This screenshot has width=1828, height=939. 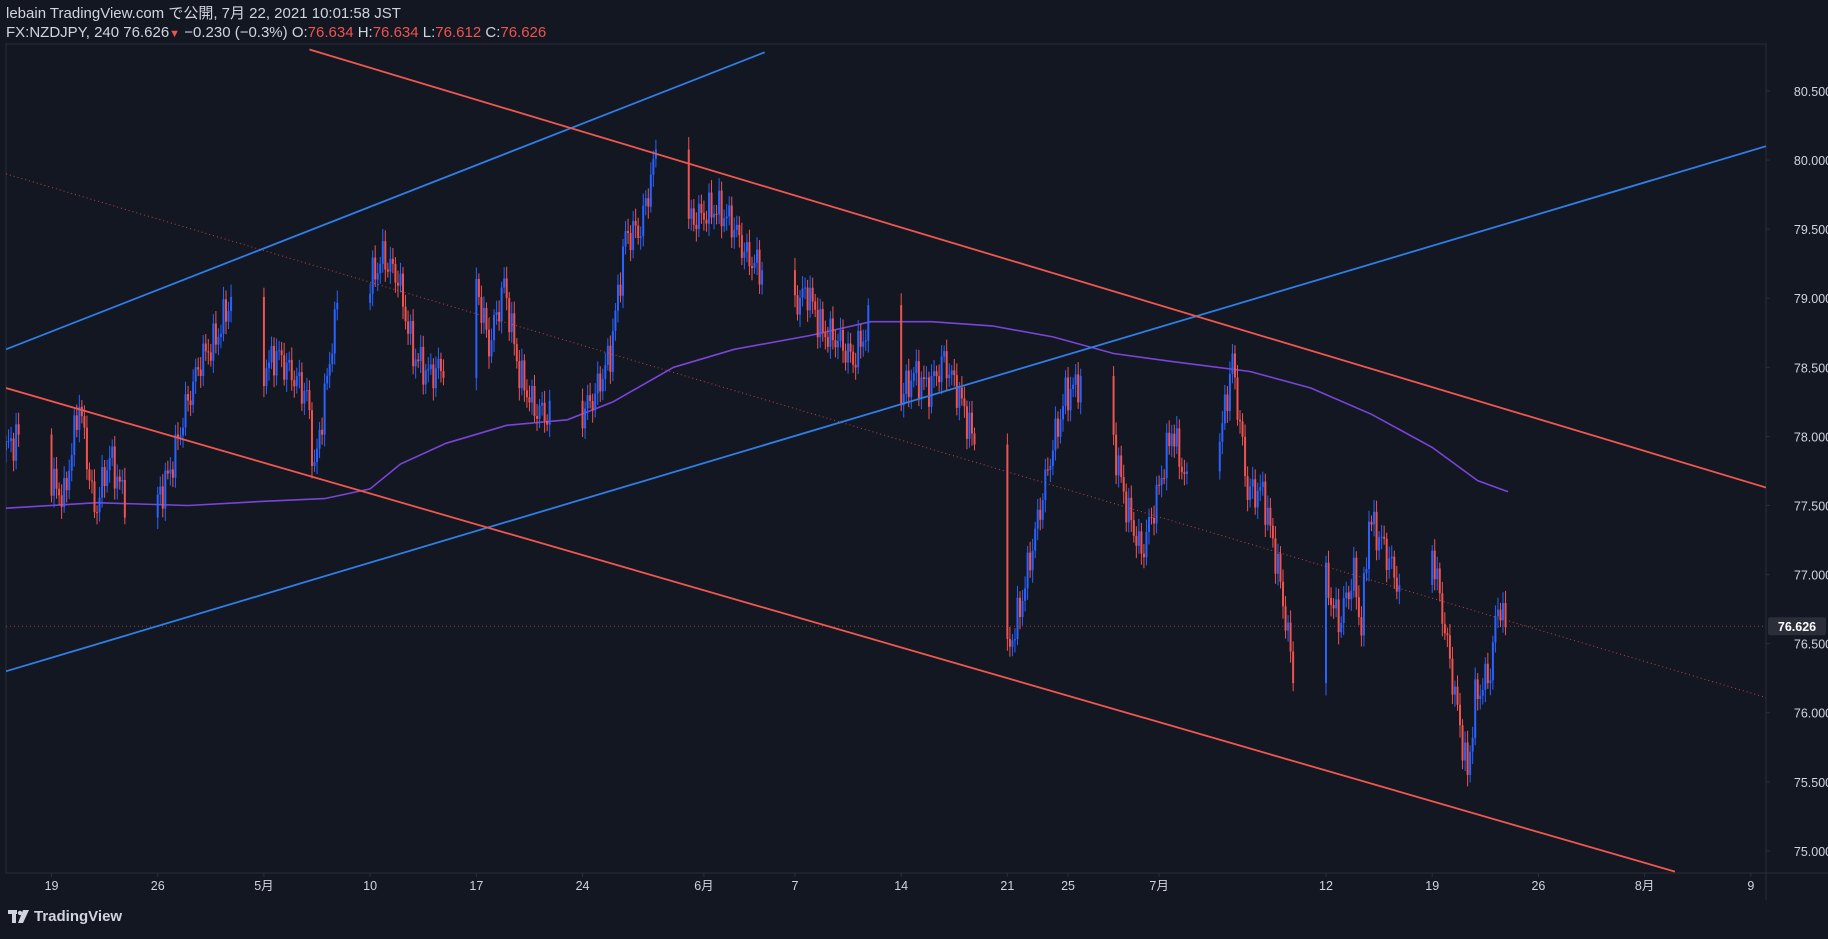 I want to click on y-tick-label: 77.500, so click(x=1811, y=506).